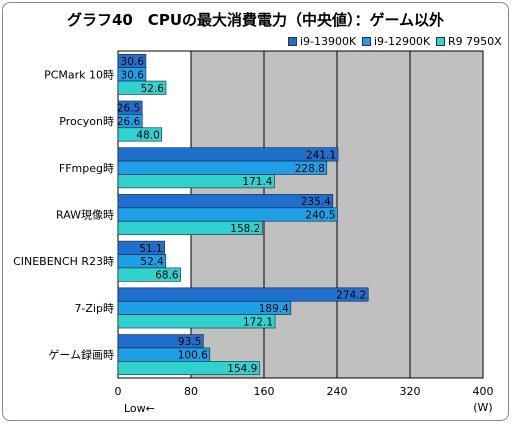  What do you see at coordinates (245, 229) in the screenshot?
I see `data-label: 158.2` at bounding box center [245, 229].